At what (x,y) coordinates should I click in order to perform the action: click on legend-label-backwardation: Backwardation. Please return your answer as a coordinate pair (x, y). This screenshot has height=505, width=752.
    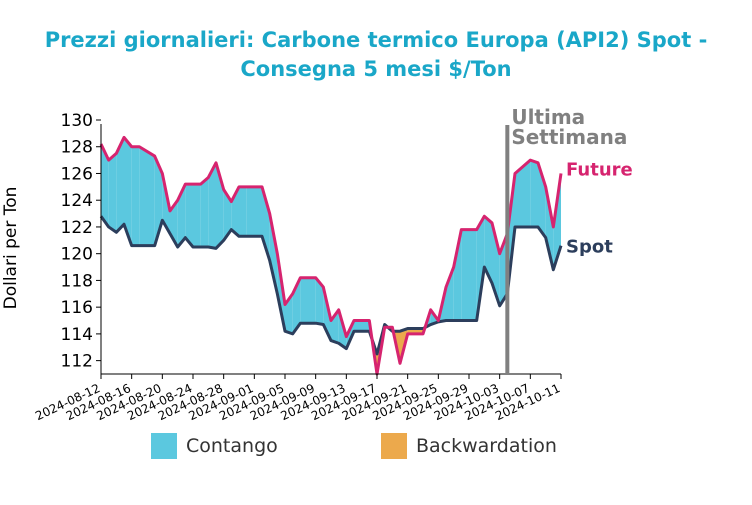
    Looking at the image, I should click on (486, 446).